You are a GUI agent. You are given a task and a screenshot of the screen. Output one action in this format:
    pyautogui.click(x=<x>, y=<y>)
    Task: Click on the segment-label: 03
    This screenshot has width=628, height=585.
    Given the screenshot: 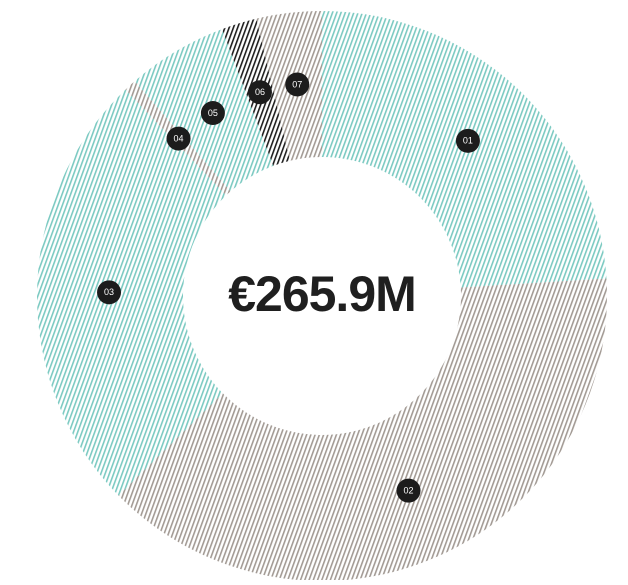 What is the action you would take?
    pyautogui.click(x=109, y=292)
    